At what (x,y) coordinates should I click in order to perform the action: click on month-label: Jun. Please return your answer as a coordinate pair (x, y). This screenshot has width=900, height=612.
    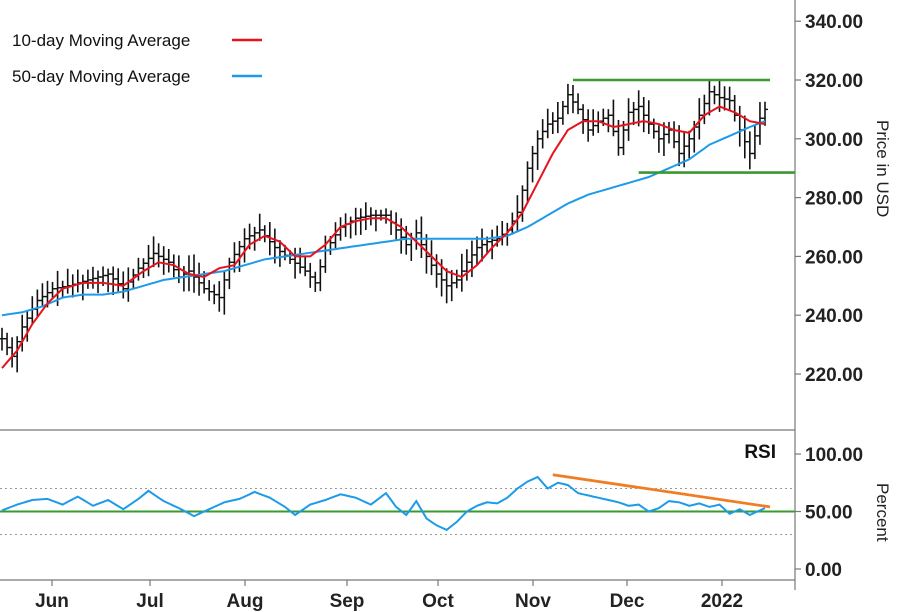
    Looking at the image, I should click on (52, 601).